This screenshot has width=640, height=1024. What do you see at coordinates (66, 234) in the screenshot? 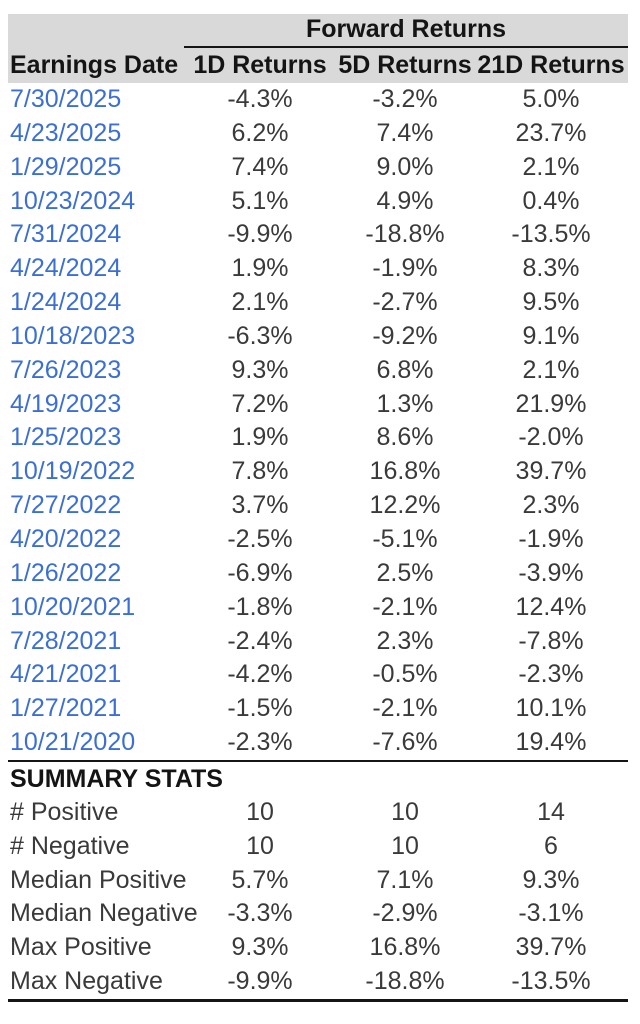
I see `earnings-date-link: 7/31/2024` at bounding box center [66, 234].